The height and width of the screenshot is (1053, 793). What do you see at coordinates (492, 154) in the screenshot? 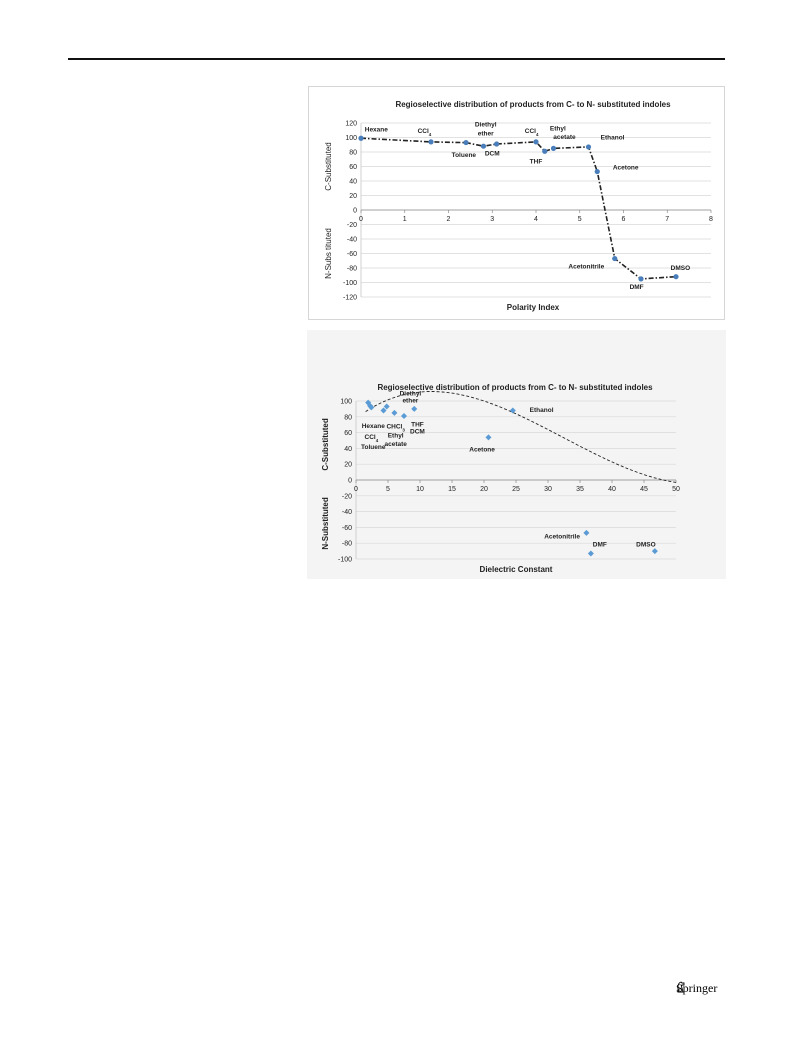
I see `point-label: DCM` at bounding box center [492, 154].